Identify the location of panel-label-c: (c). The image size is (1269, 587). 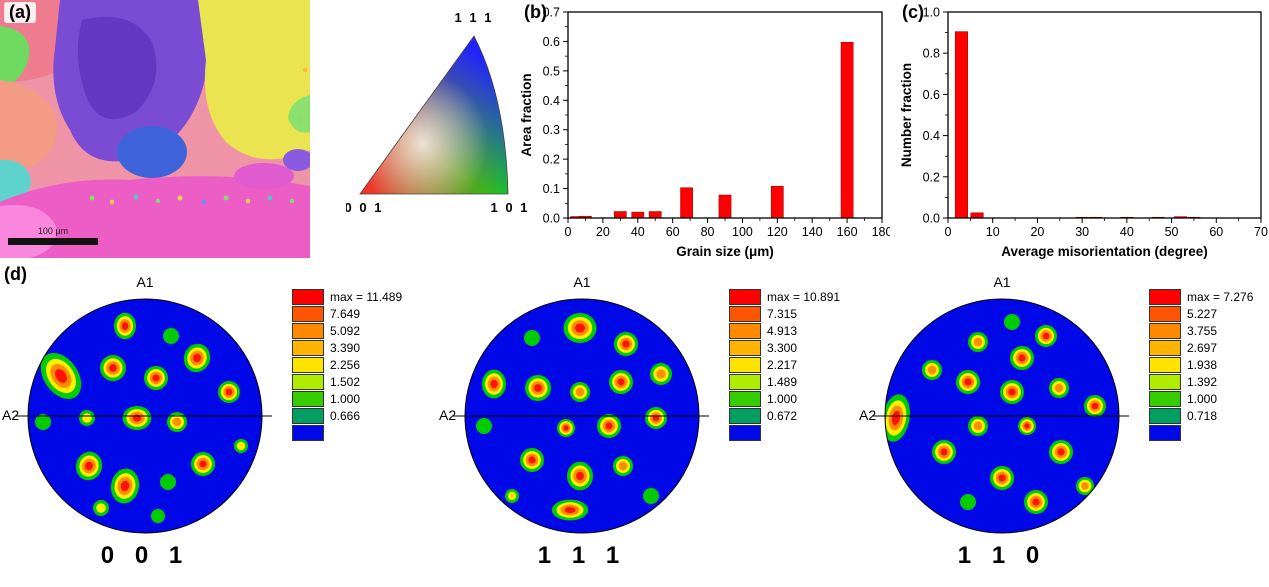
(913, 12).